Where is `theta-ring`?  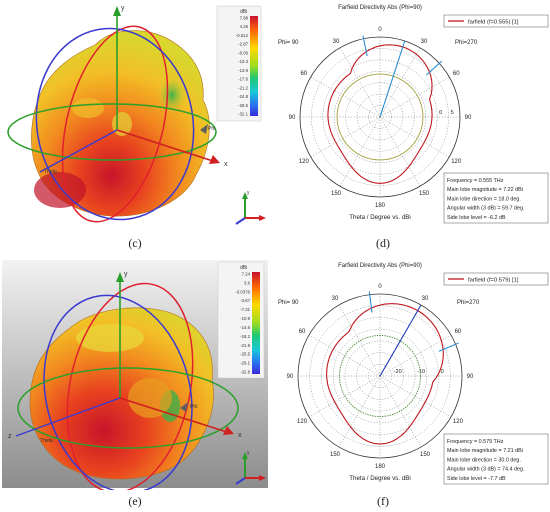
theta-ring is located at coordinates (130, 386).